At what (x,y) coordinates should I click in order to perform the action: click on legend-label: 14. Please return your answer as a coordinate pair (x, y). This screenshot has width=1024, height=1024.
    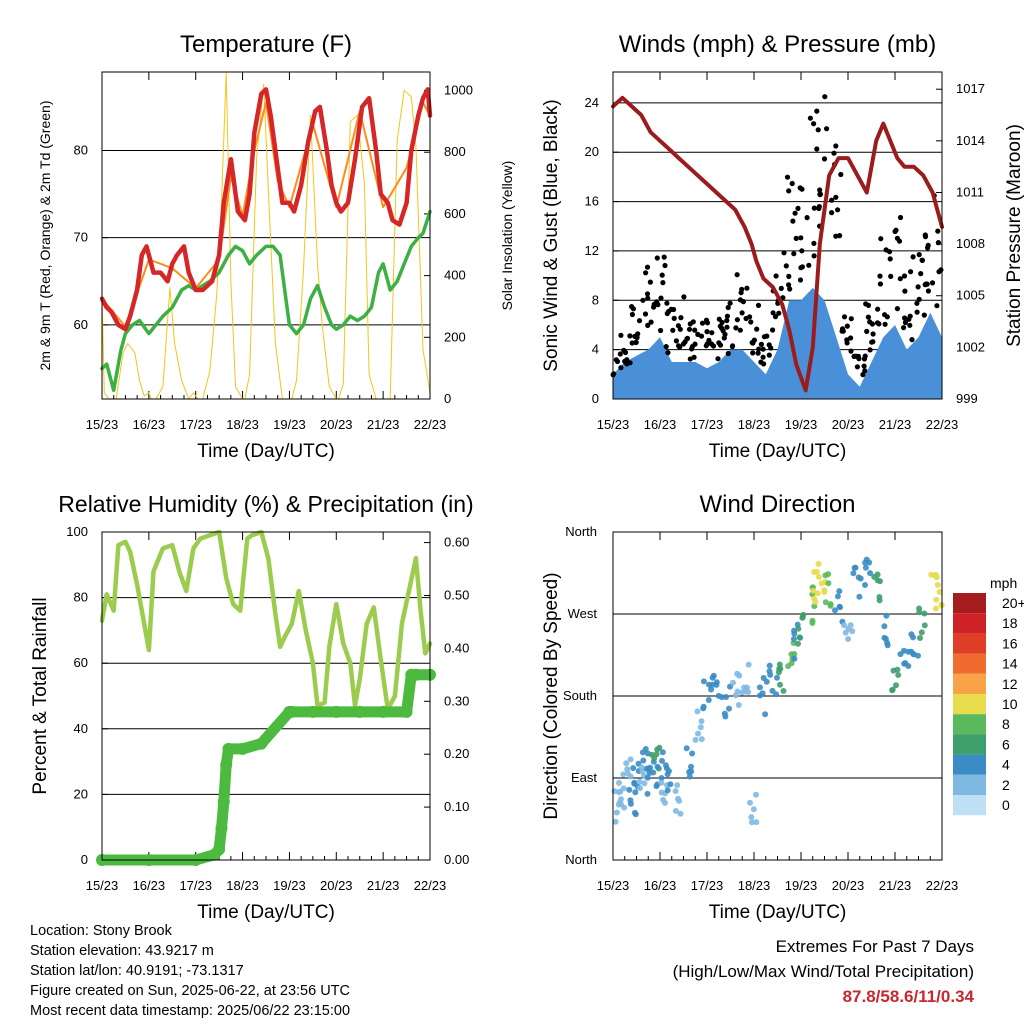
    Looking at the image, I should click on (1010, 664).